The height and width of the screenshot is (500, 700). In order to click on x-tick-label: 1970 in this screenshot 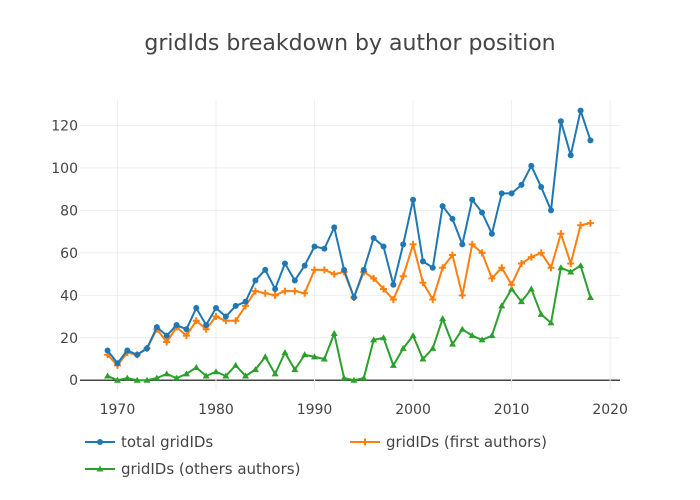, I will do `click(118, 410)`.